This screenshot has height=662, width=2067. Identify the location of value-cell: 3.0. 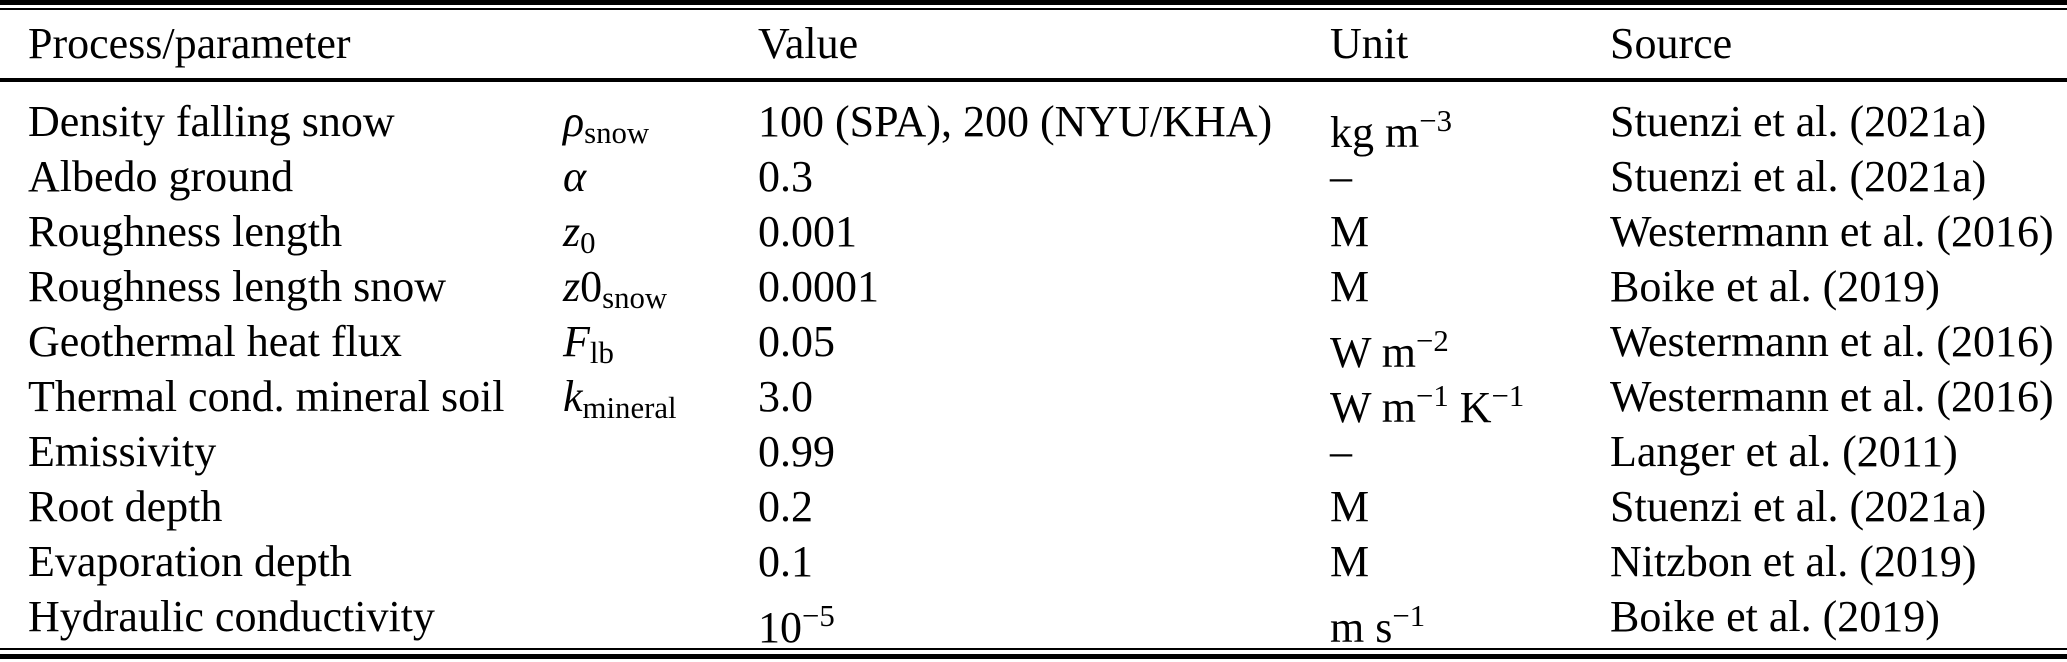
(785, 396).